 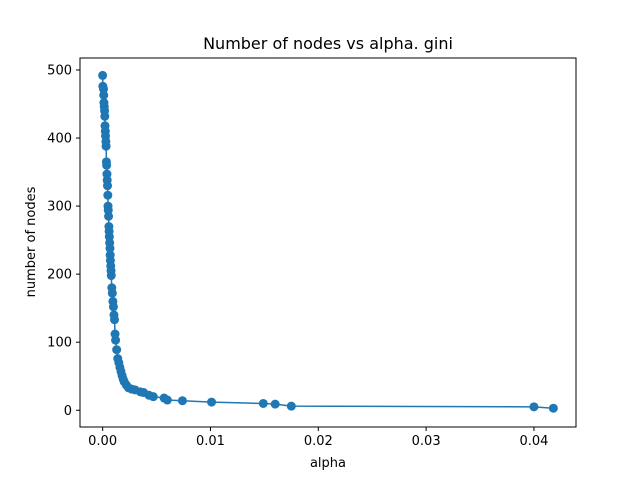 What do you see at coordinates (59, 275) in the screenshot?
I see `y-tick-label: 200` at bounding box center [59, 275].